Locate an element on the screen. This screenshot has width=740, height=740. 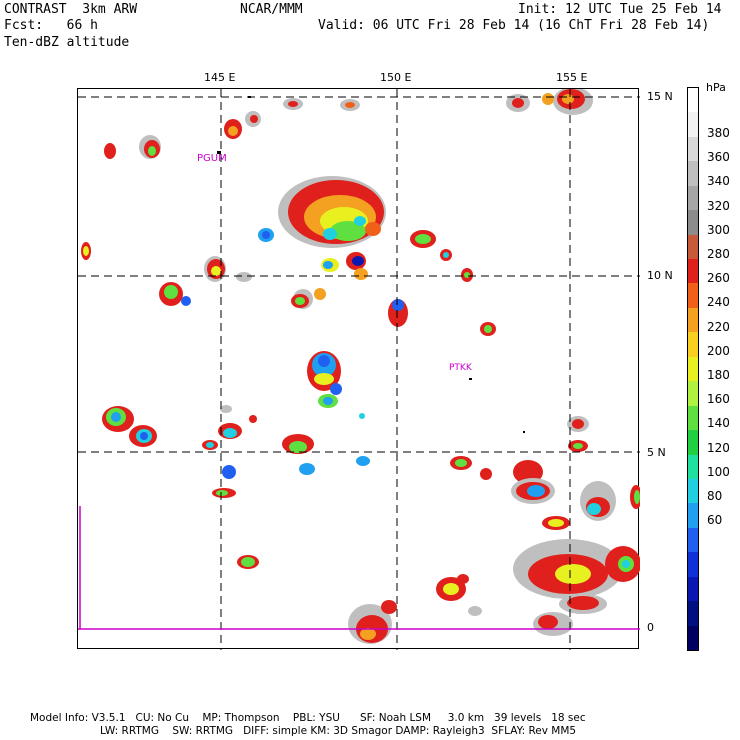
lon-label-155e: 155 E is located at coordinates (572, 77).